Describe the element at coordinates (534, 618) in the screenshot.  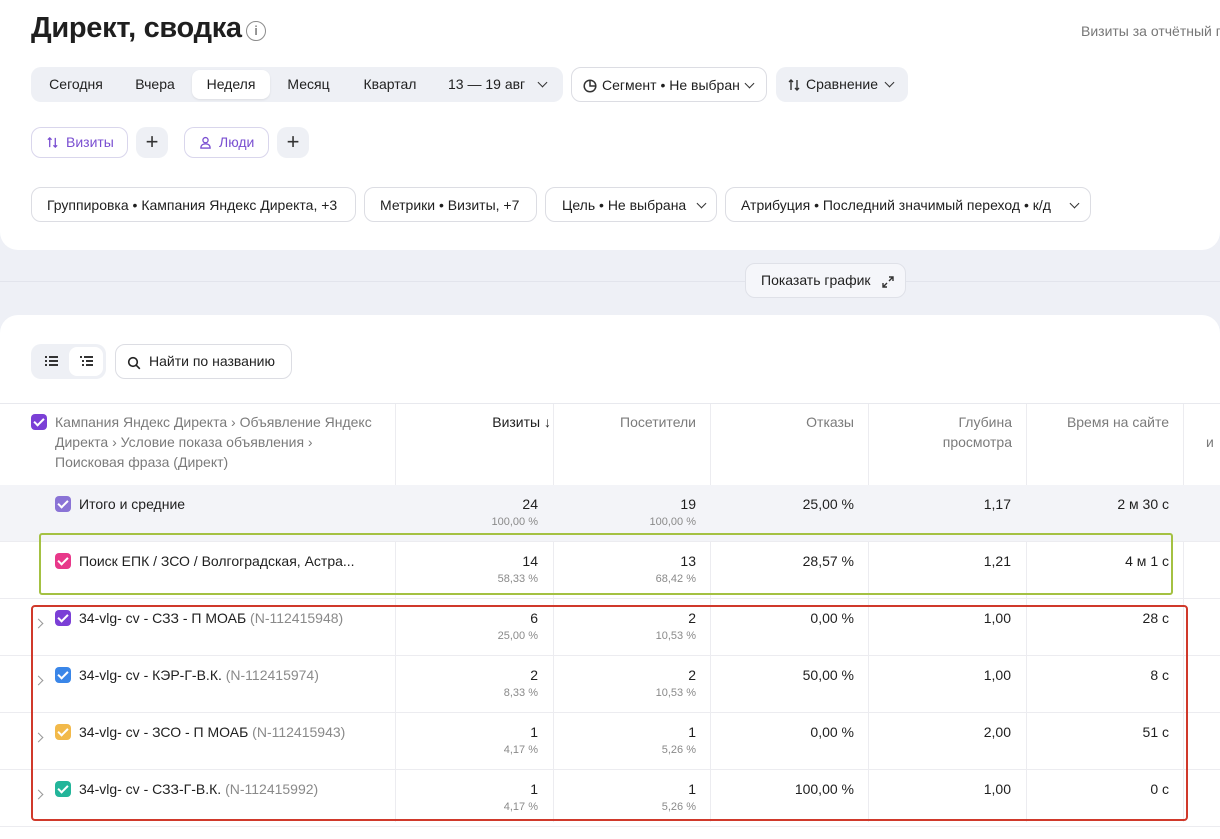
I see `cell-visits: 6` at that location.